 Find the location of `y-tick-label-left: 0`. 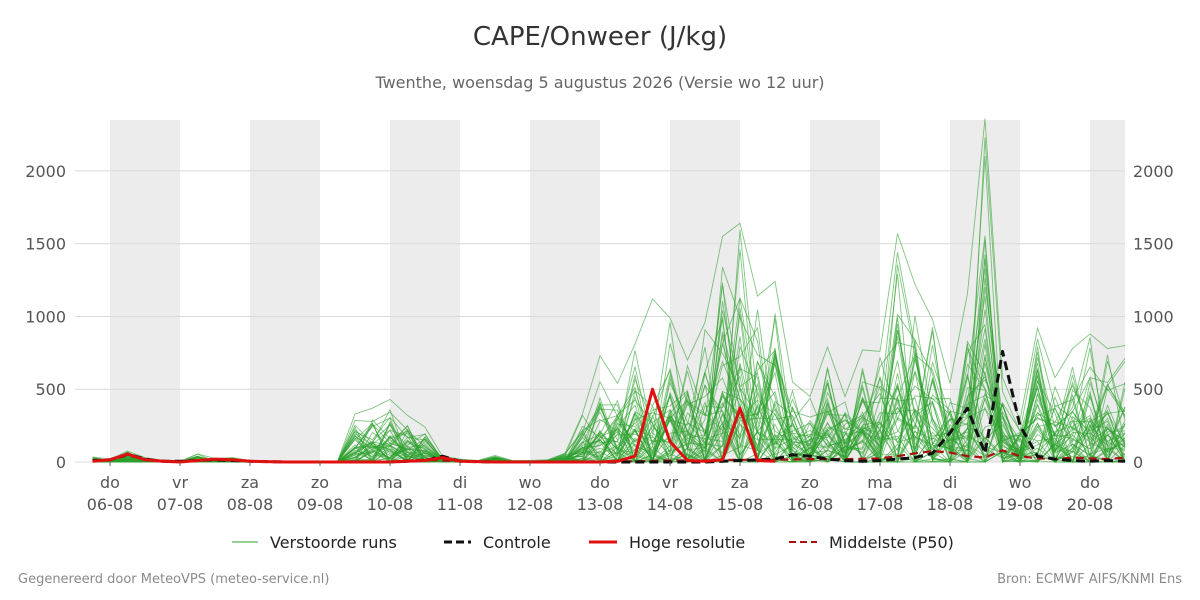

y-tick-label-left: 0 is located at coordinates (61, 462).